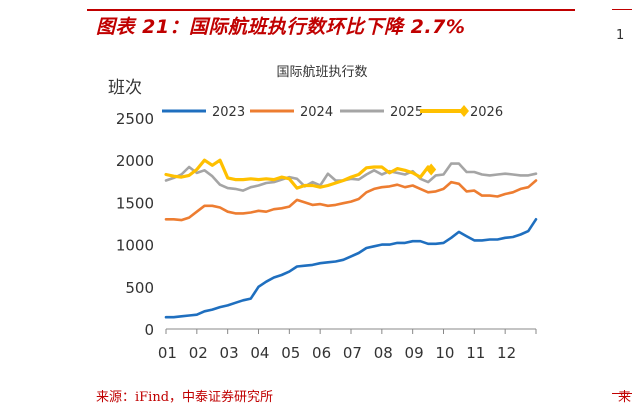  I want to click on chart-title: 国际航班执行数, so click(321, 72).